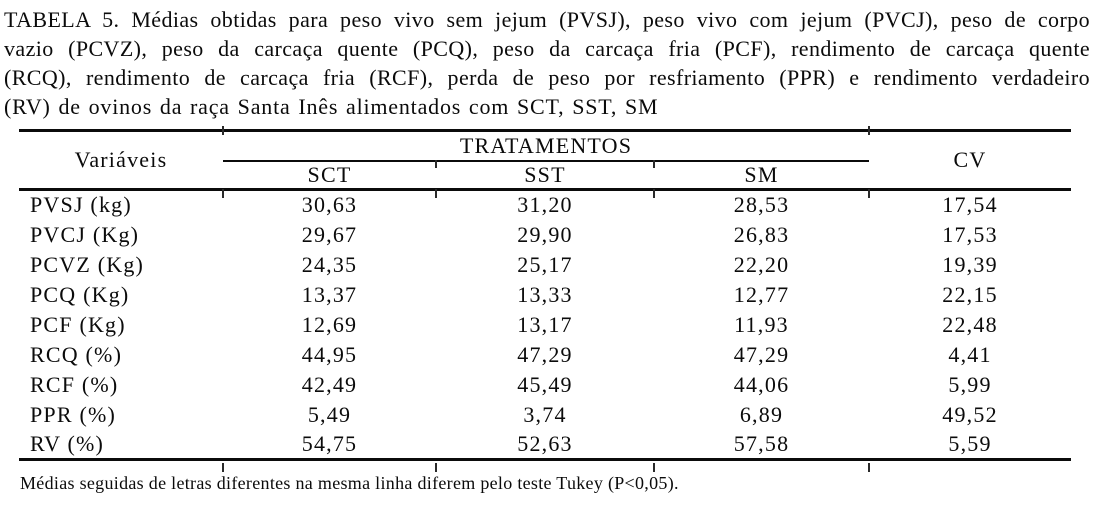 The height and width of the screenshot is (508, 1114). Describe the element at coordinates (121, 160) in the screenshot. I see `column-header-variaveis: Variáveis` at that location.